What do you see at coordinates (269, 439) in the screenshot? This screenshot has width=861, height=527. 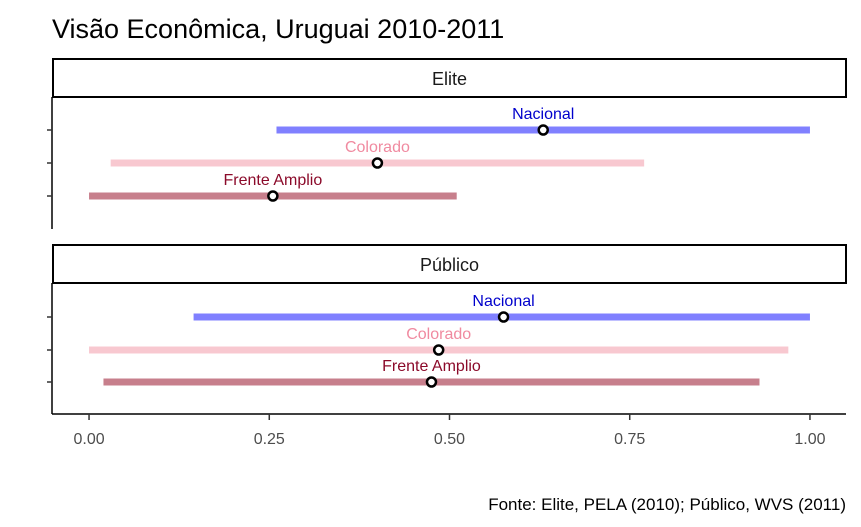 I see `x-tick-label: 0.25` at bounding box center [269, 439].